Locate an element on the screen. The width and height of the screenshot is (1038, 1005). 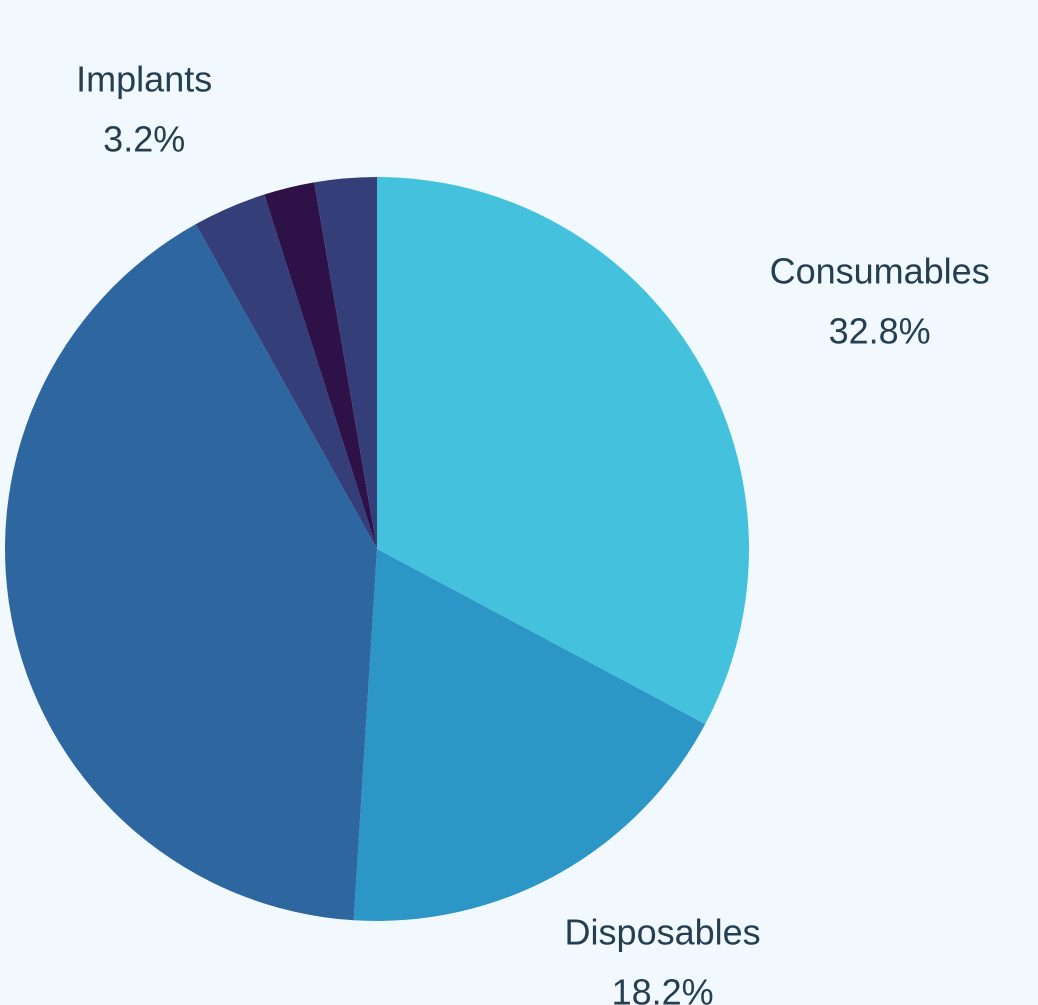
slice-value-label: 3.2% is located at coordinates (144, 139).